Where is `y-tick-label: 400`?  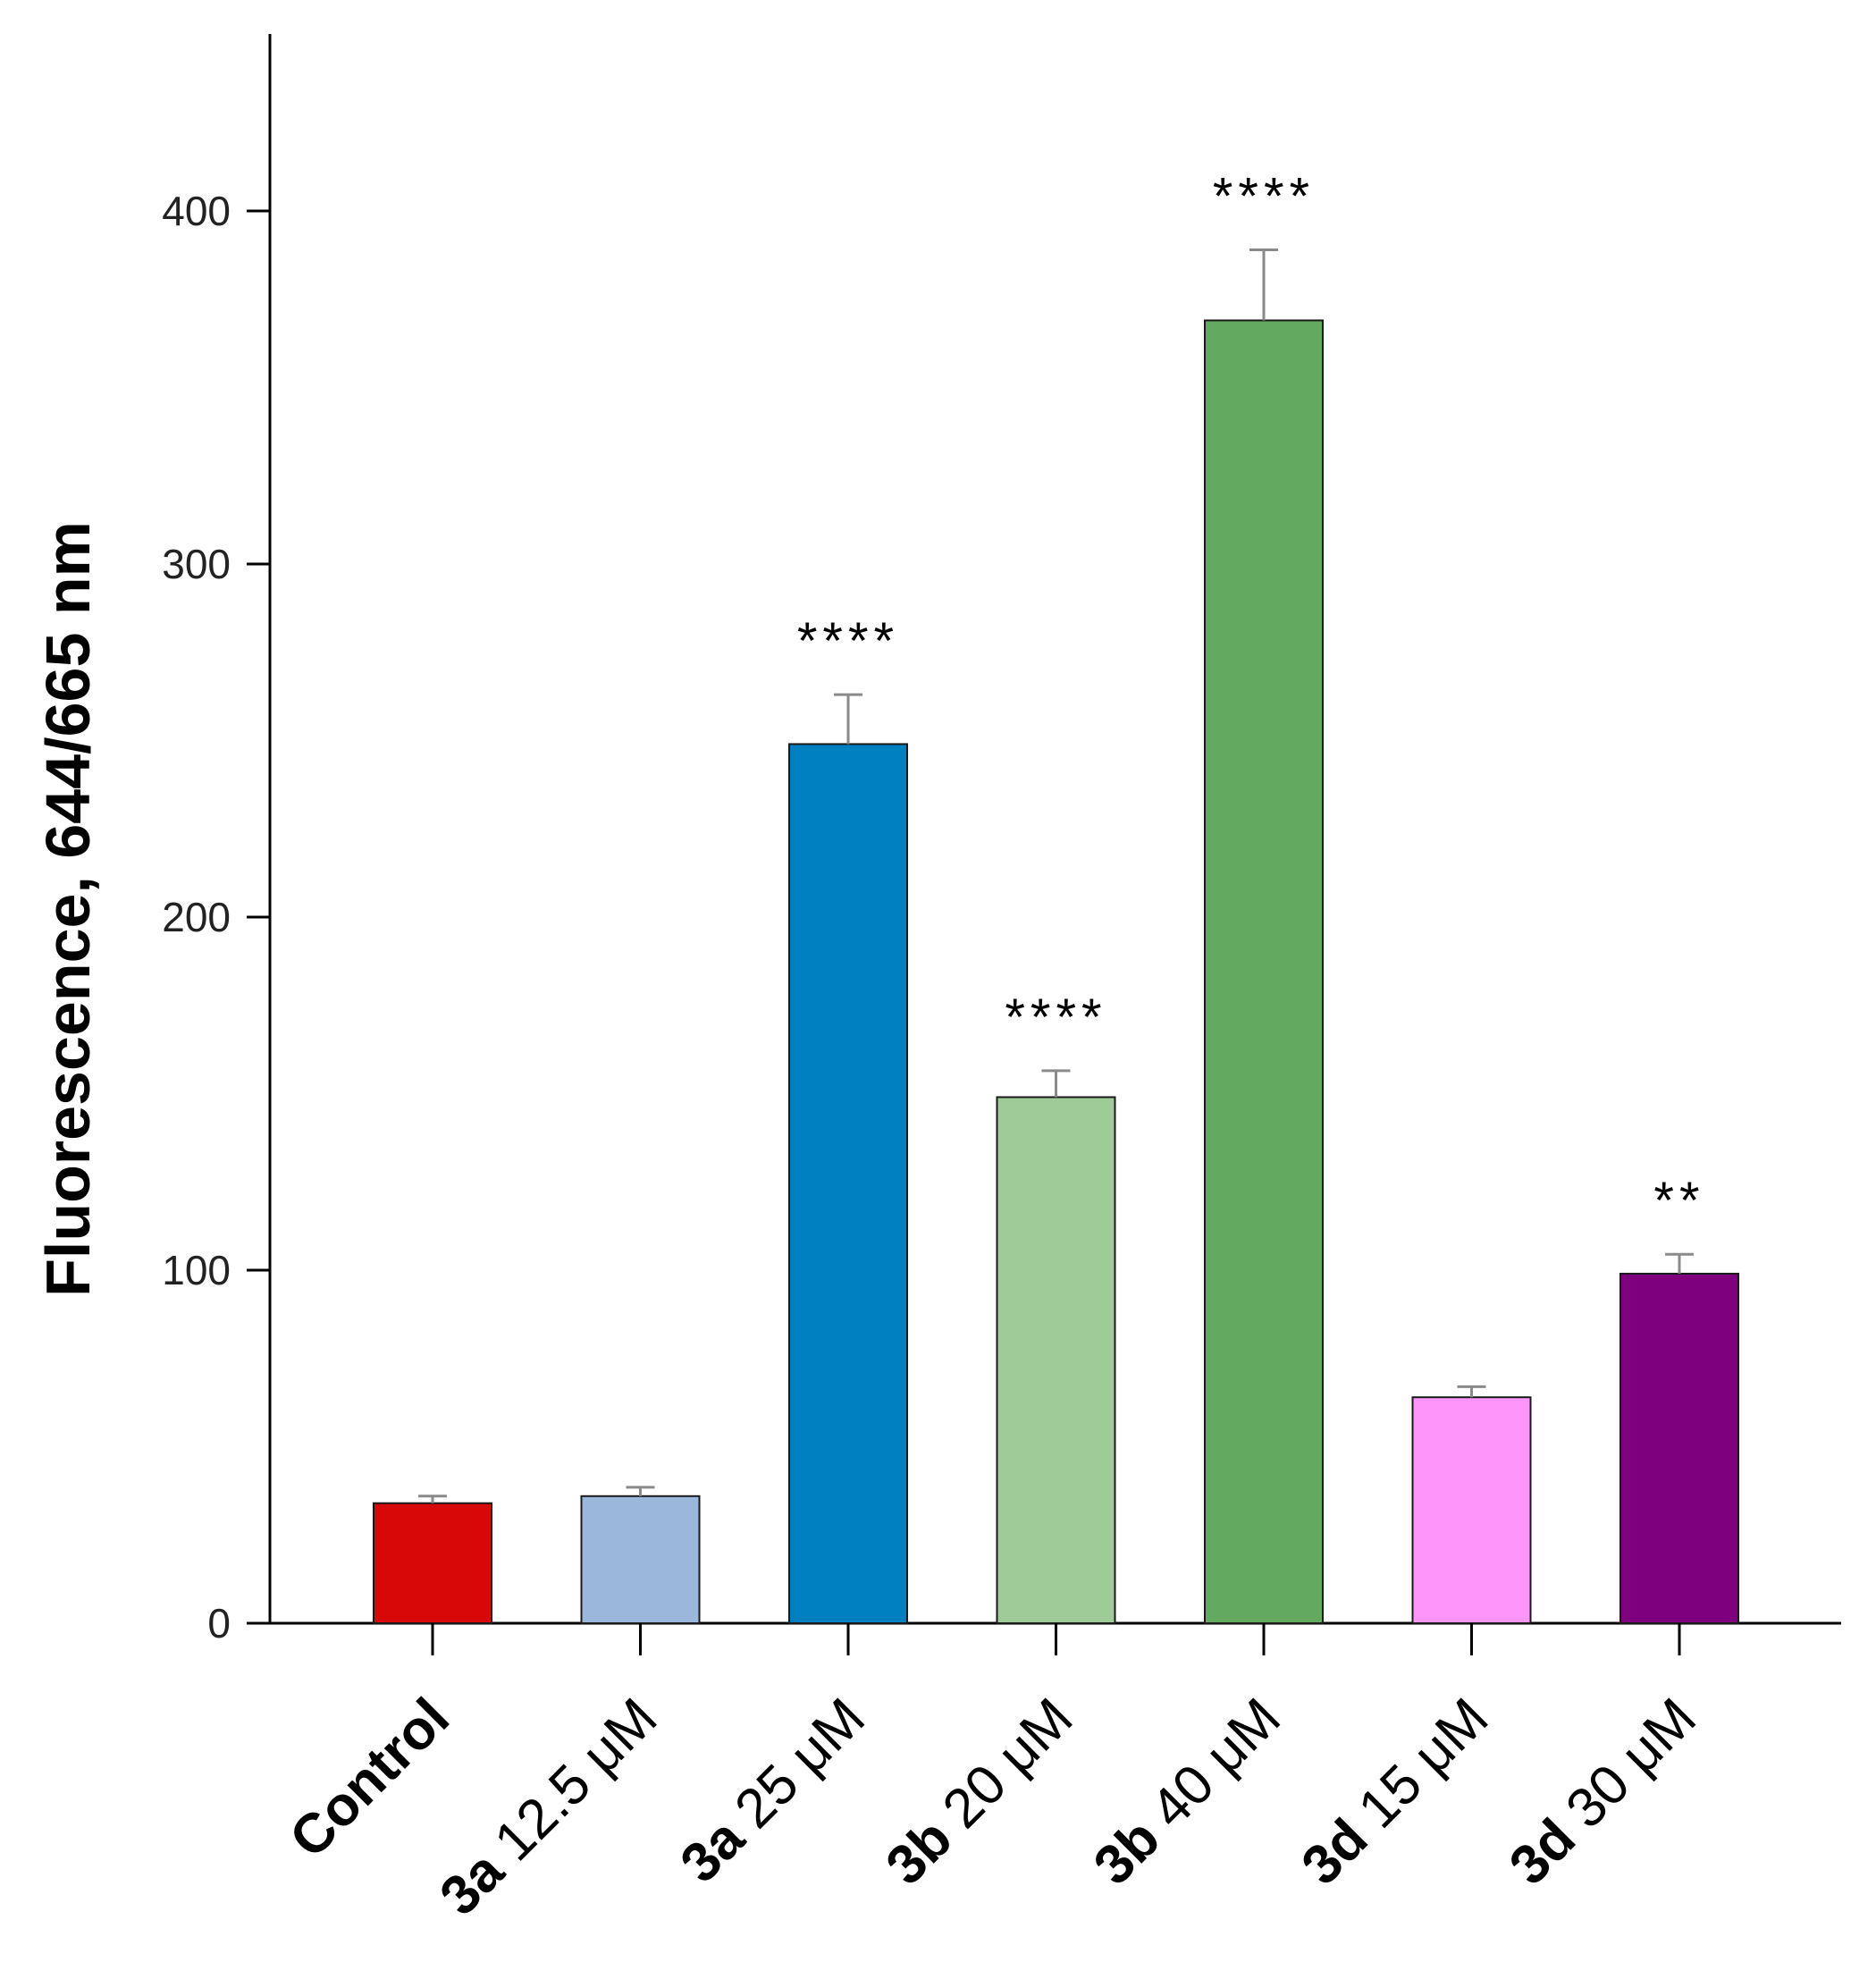
y-tick-label: 400 is located at coordinates (197, 211).